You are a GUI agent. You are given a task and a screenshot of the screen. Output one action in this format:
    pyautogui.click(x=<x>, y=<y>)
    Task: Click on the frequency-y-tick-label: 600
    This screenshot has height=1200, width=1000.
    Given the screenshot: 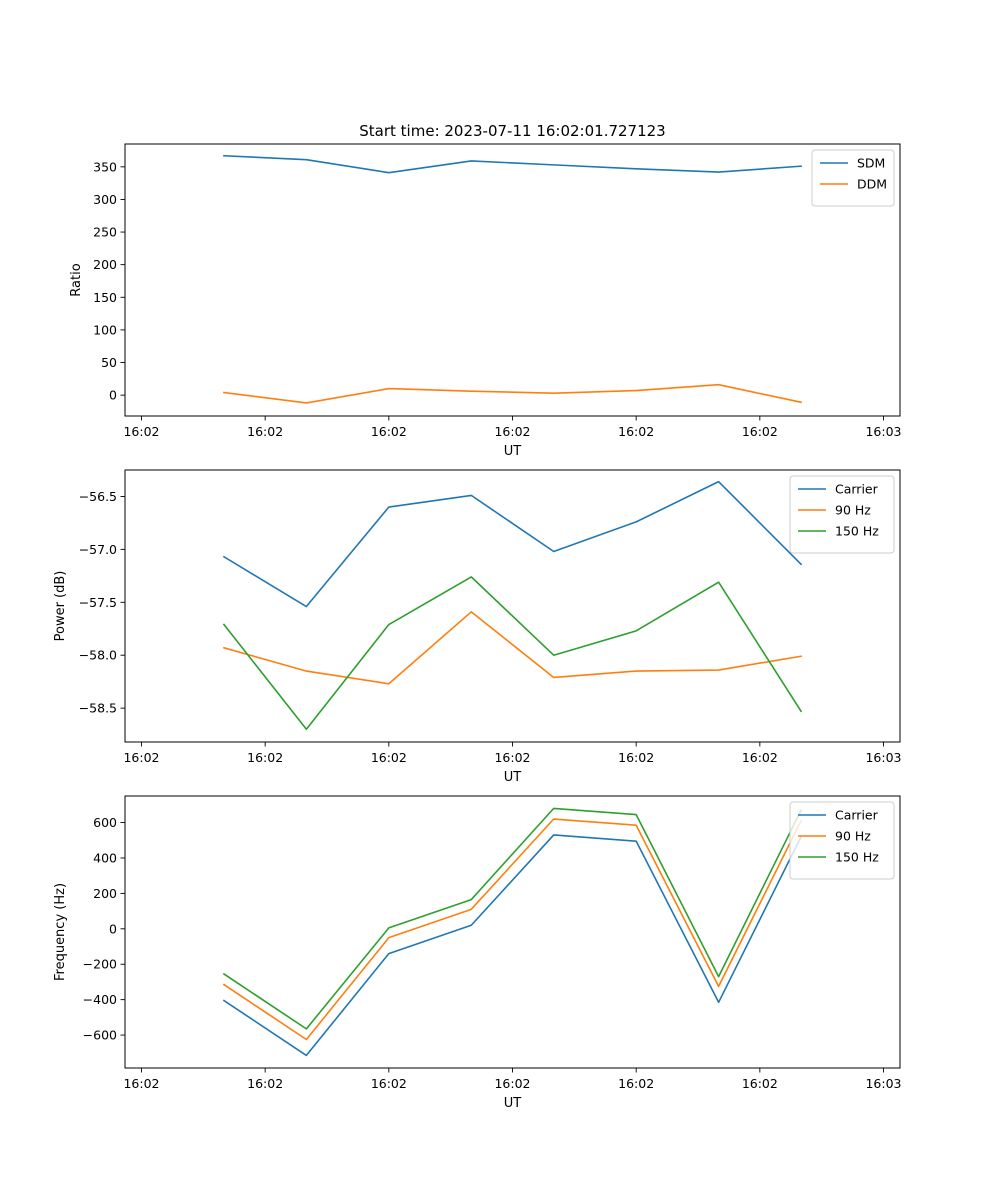 What is the action you would take?
    pyautogui.click(x=105, y=822)
    